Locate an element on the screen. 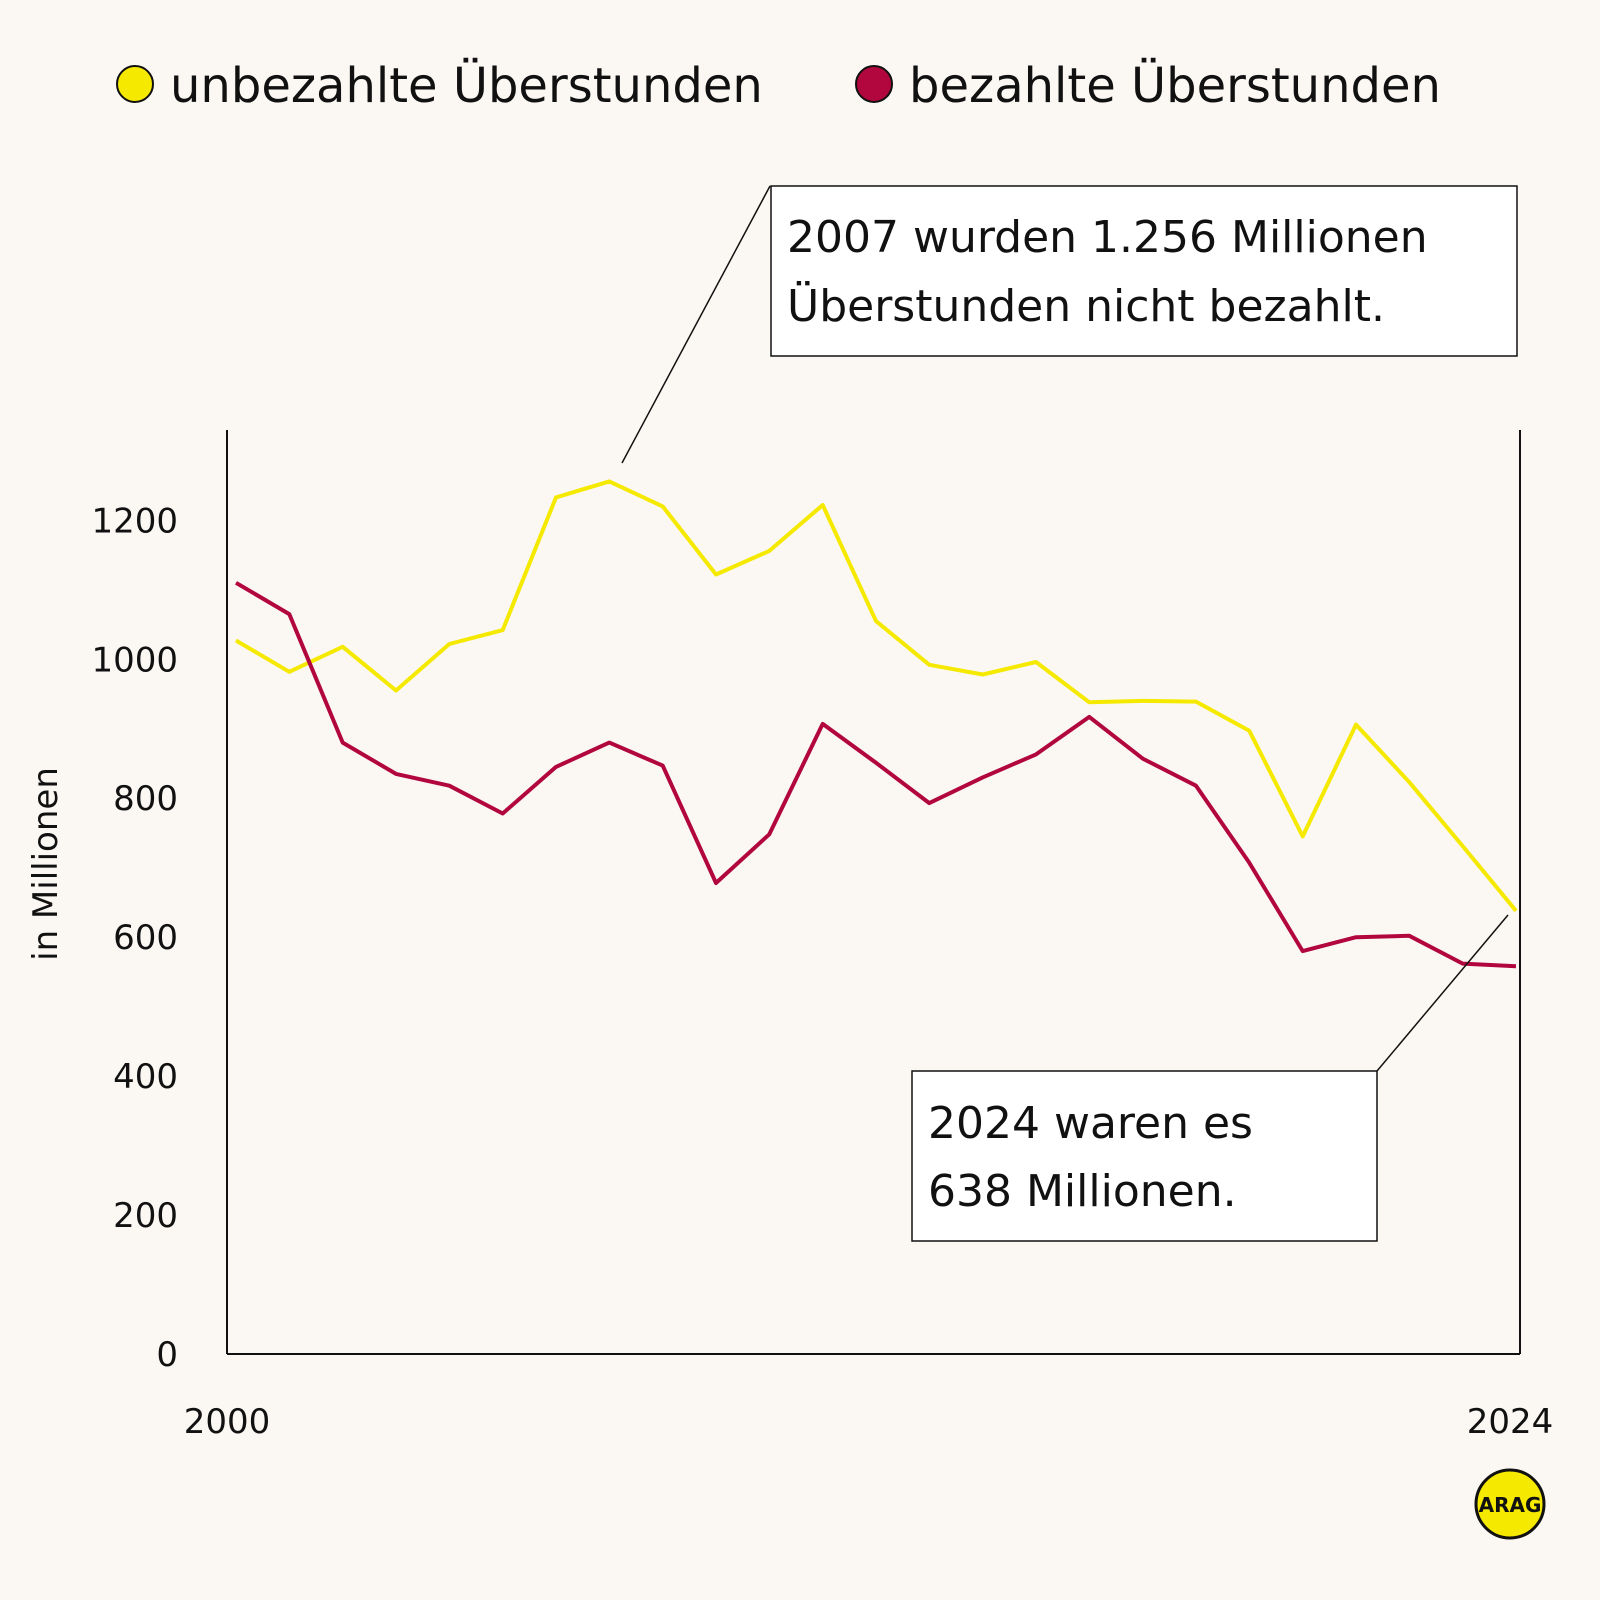 This screenshot has height=1600, width=1600. annotation-2024-line-1: 2024 waren es is located at coordinates (1090, 1123).